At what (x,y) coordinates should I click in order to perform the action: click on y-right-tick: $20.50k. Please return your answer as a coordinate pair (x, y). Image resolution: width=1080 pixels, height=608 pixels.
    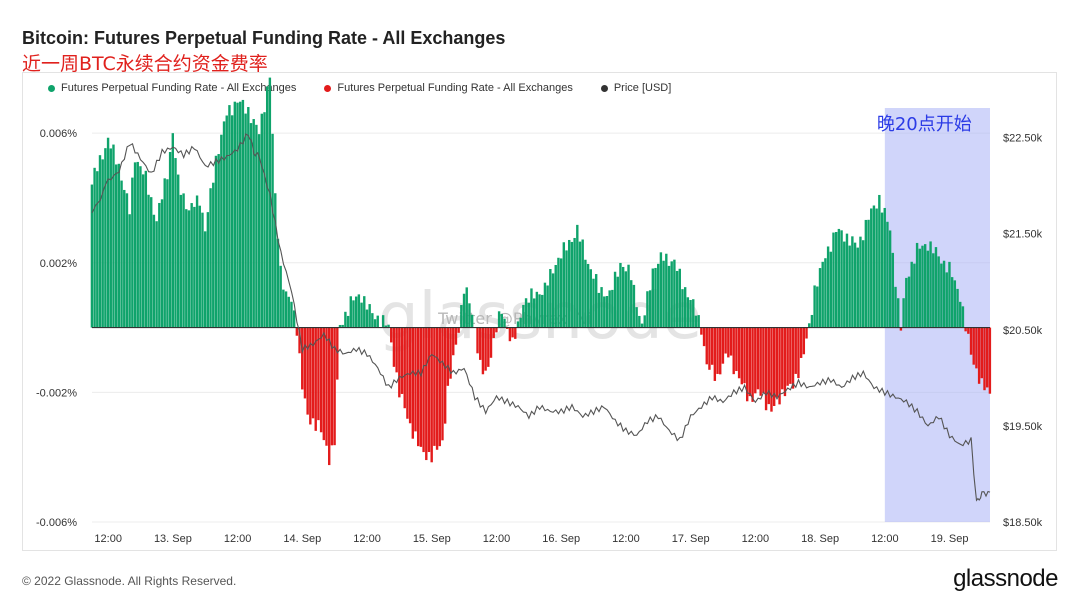
    Looking at the image, I should click on (1023, 331).